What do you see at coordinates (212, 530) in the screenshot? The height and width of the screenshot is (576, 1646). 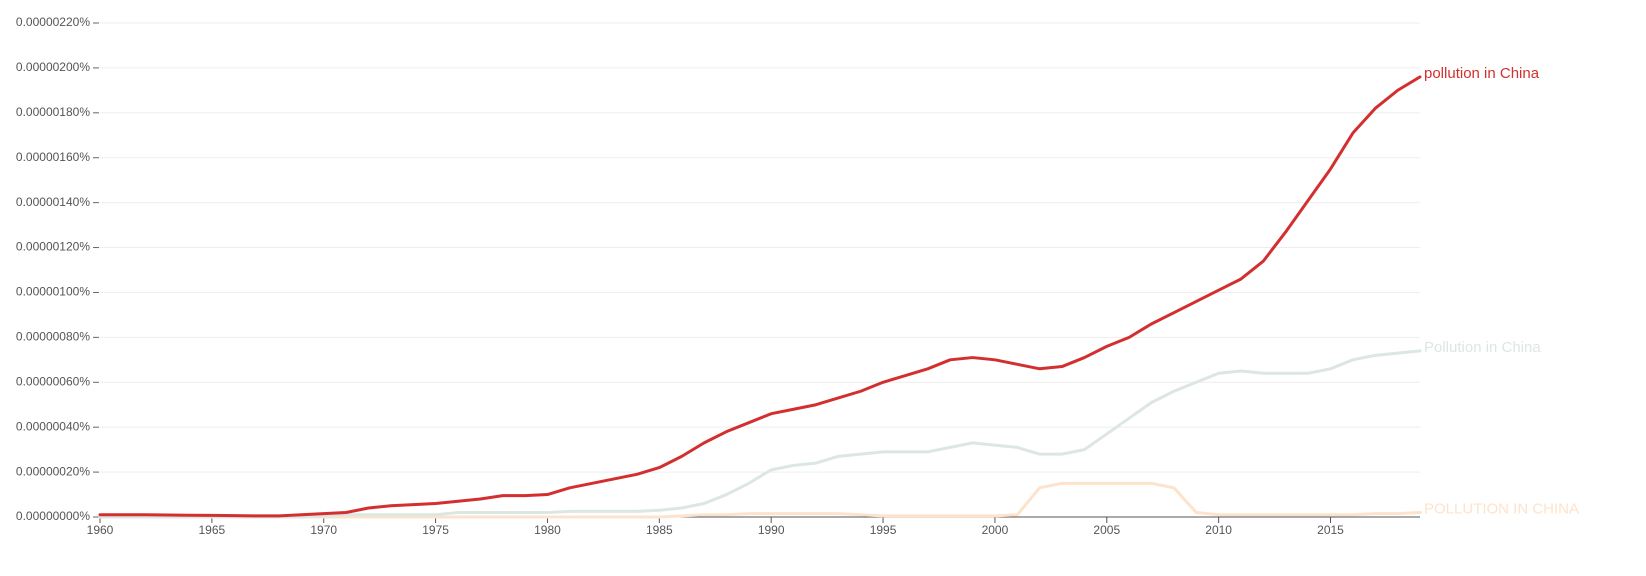 I see `x-tick-label: 1965` at bounding box center [212, 530].